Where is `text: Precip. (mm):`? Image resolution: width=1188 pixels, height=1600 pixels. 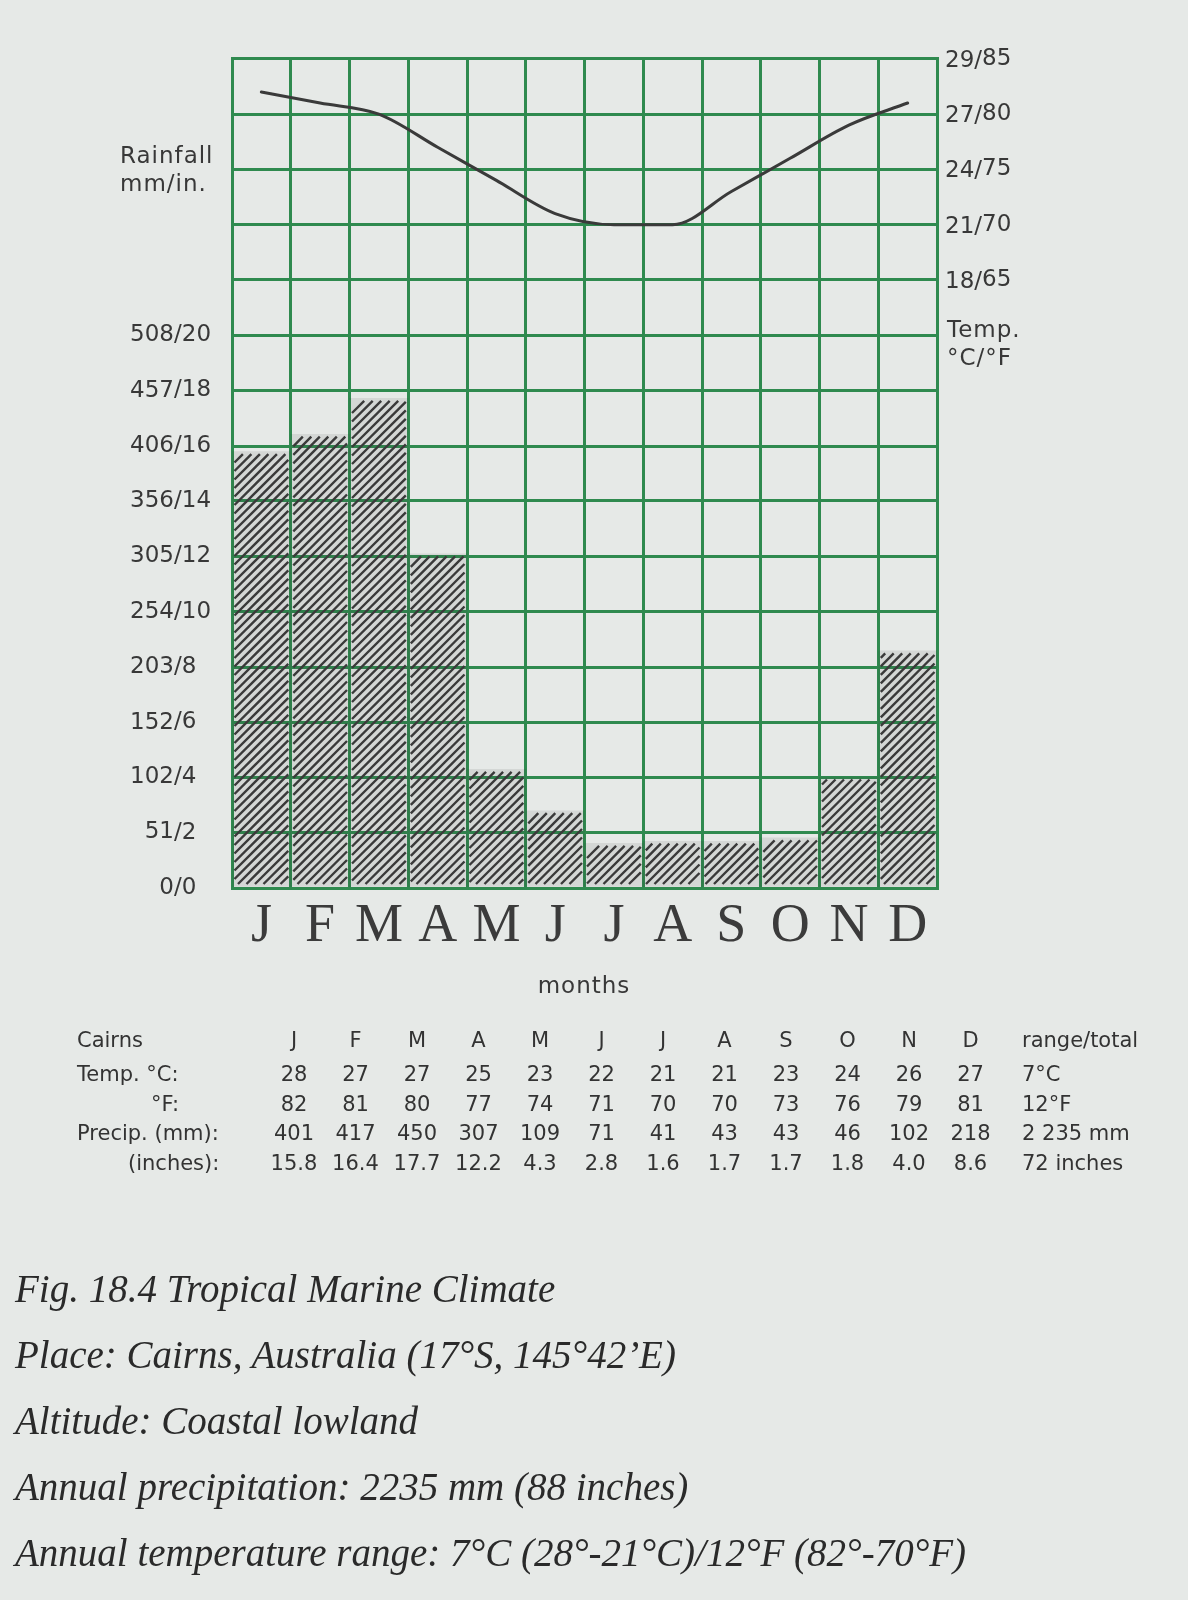 text: Precip. (mm): is located at coordinates (148, 1134).